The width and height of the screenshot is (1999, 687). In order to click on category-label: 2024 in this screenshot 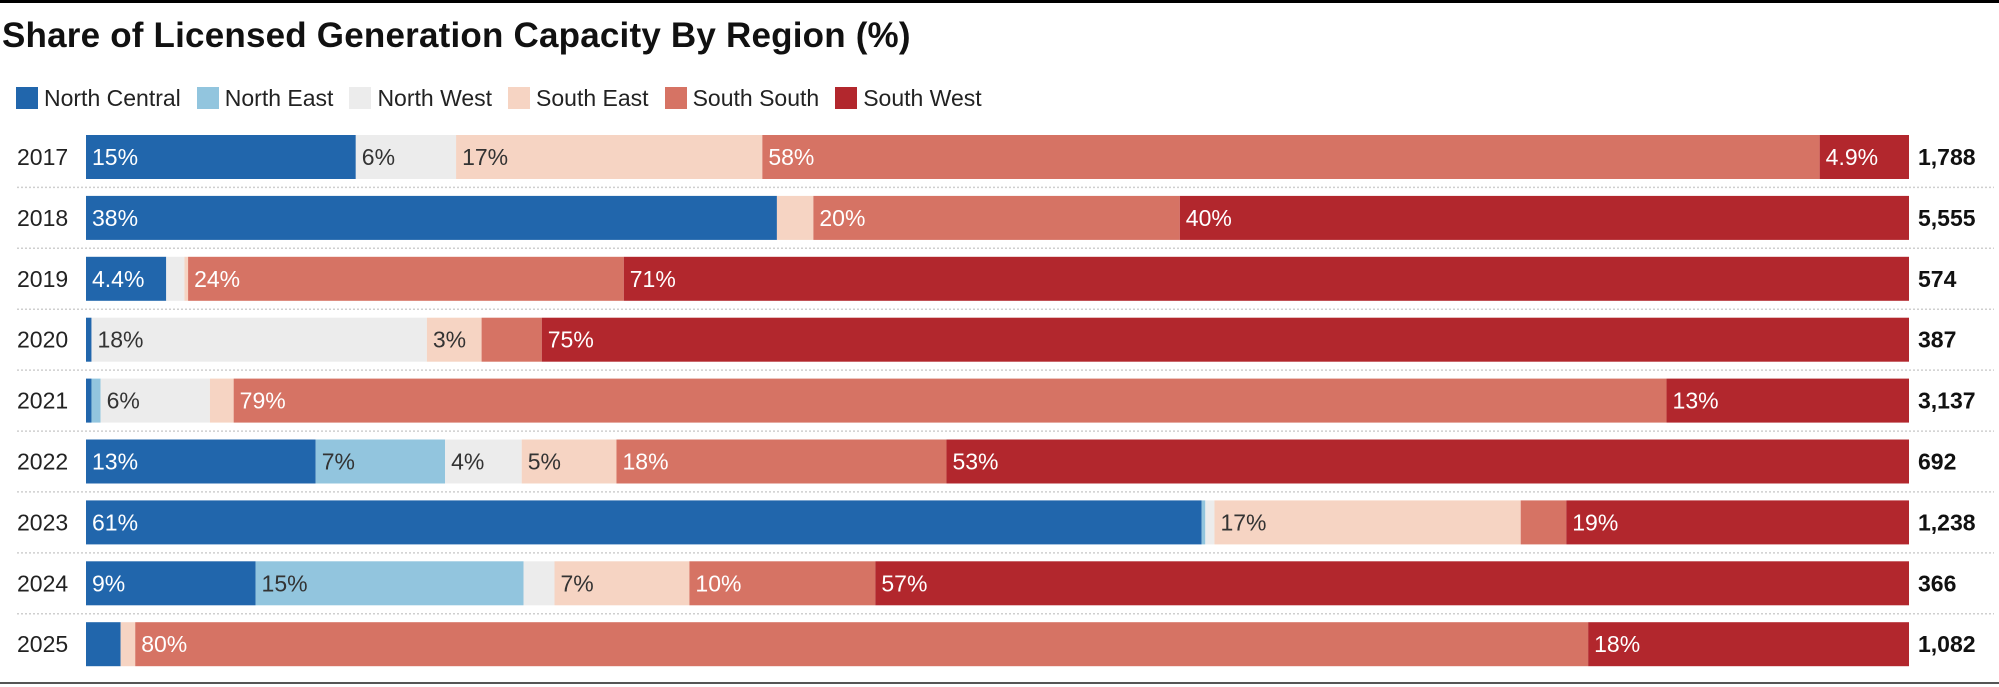, I will do `click(42, 583)`.